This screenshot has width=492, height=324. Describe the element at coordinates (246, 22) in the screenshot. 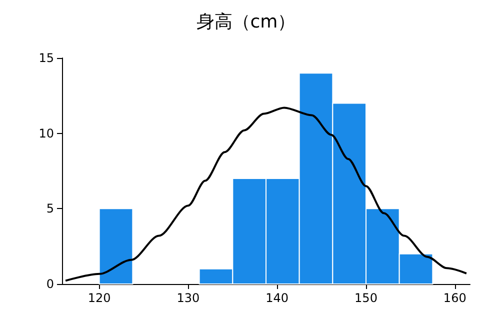

I see `chart-title: 身高（cm）` at that location.